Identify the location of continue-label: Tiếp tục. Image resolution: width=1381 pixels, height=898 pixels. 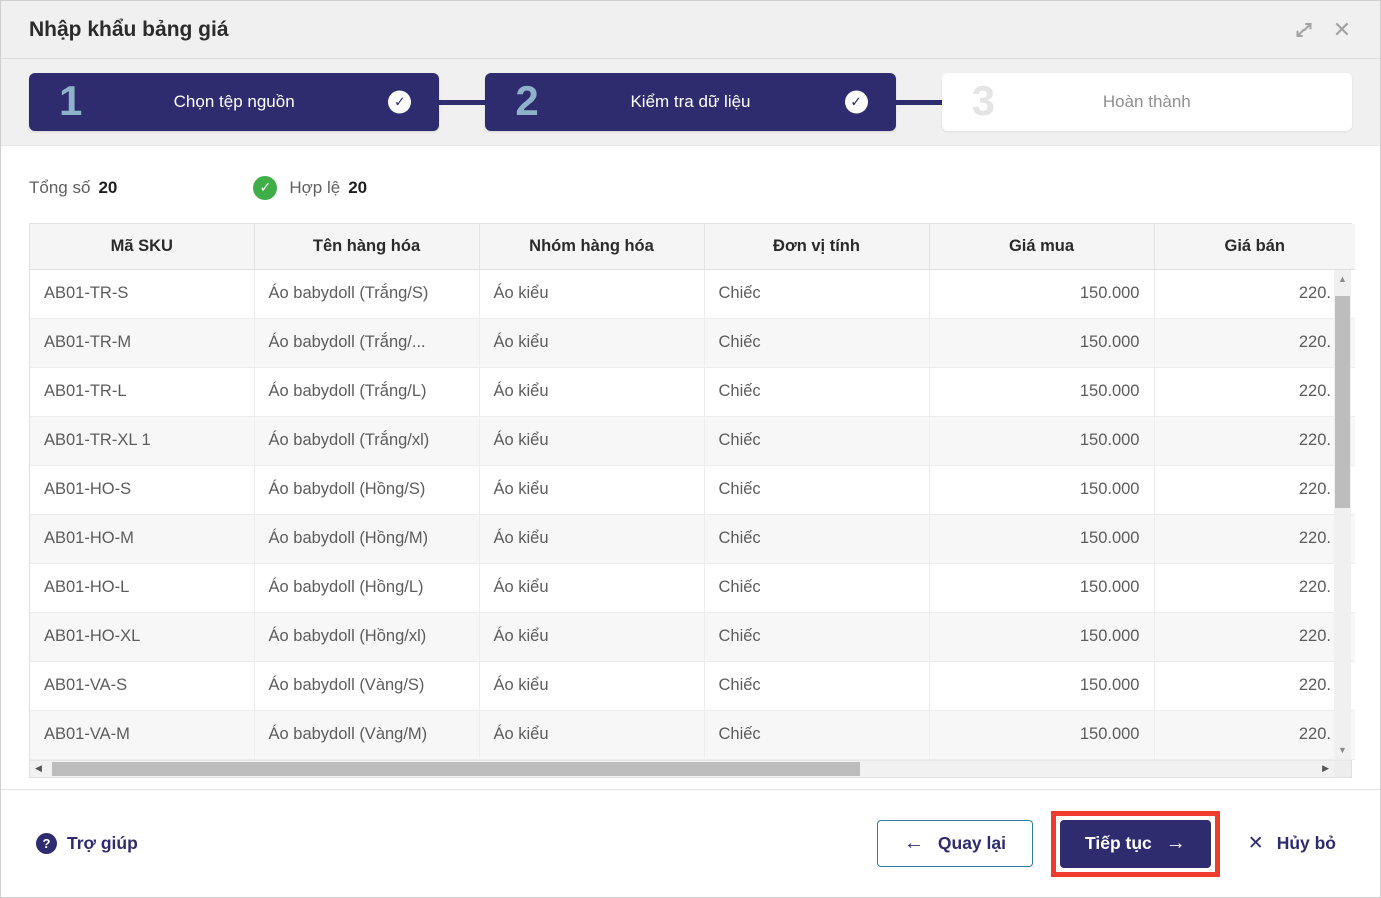
(1118, 843).